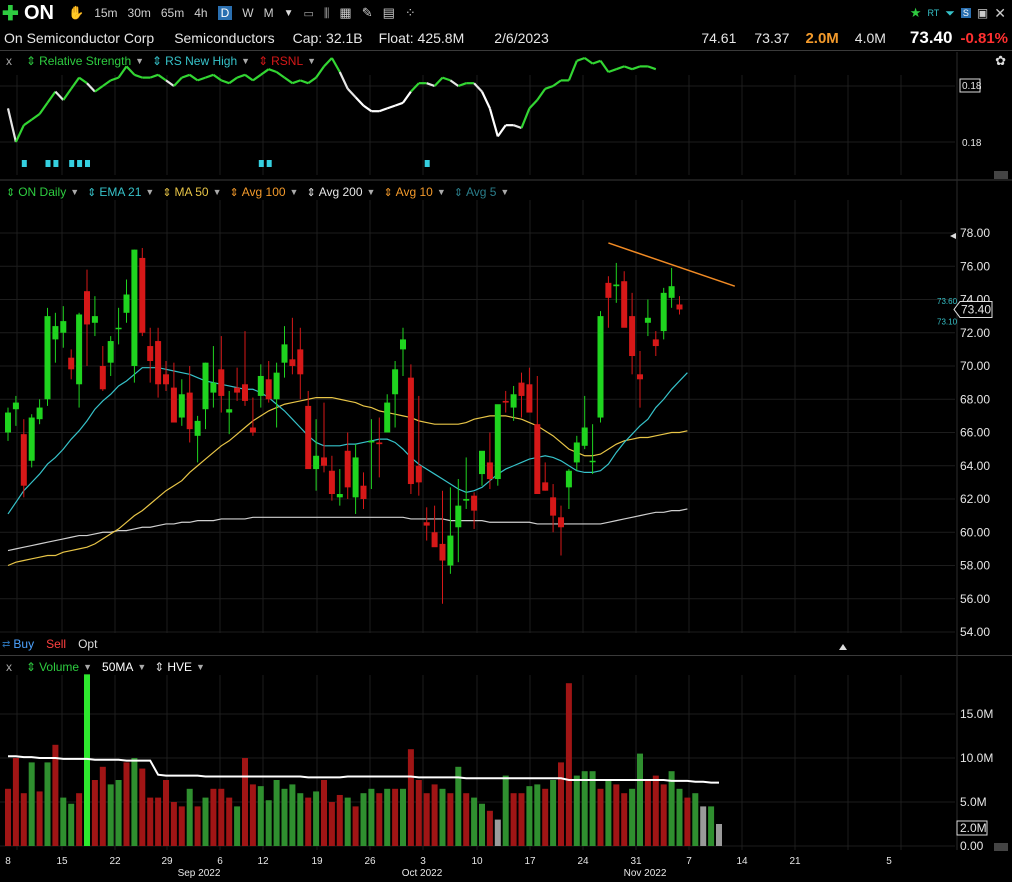 The width and height of the screenshot is (1012, 882). Describe the element at coordinates (248, 13) in the screenshot. I see `interval-W: W` at that location.